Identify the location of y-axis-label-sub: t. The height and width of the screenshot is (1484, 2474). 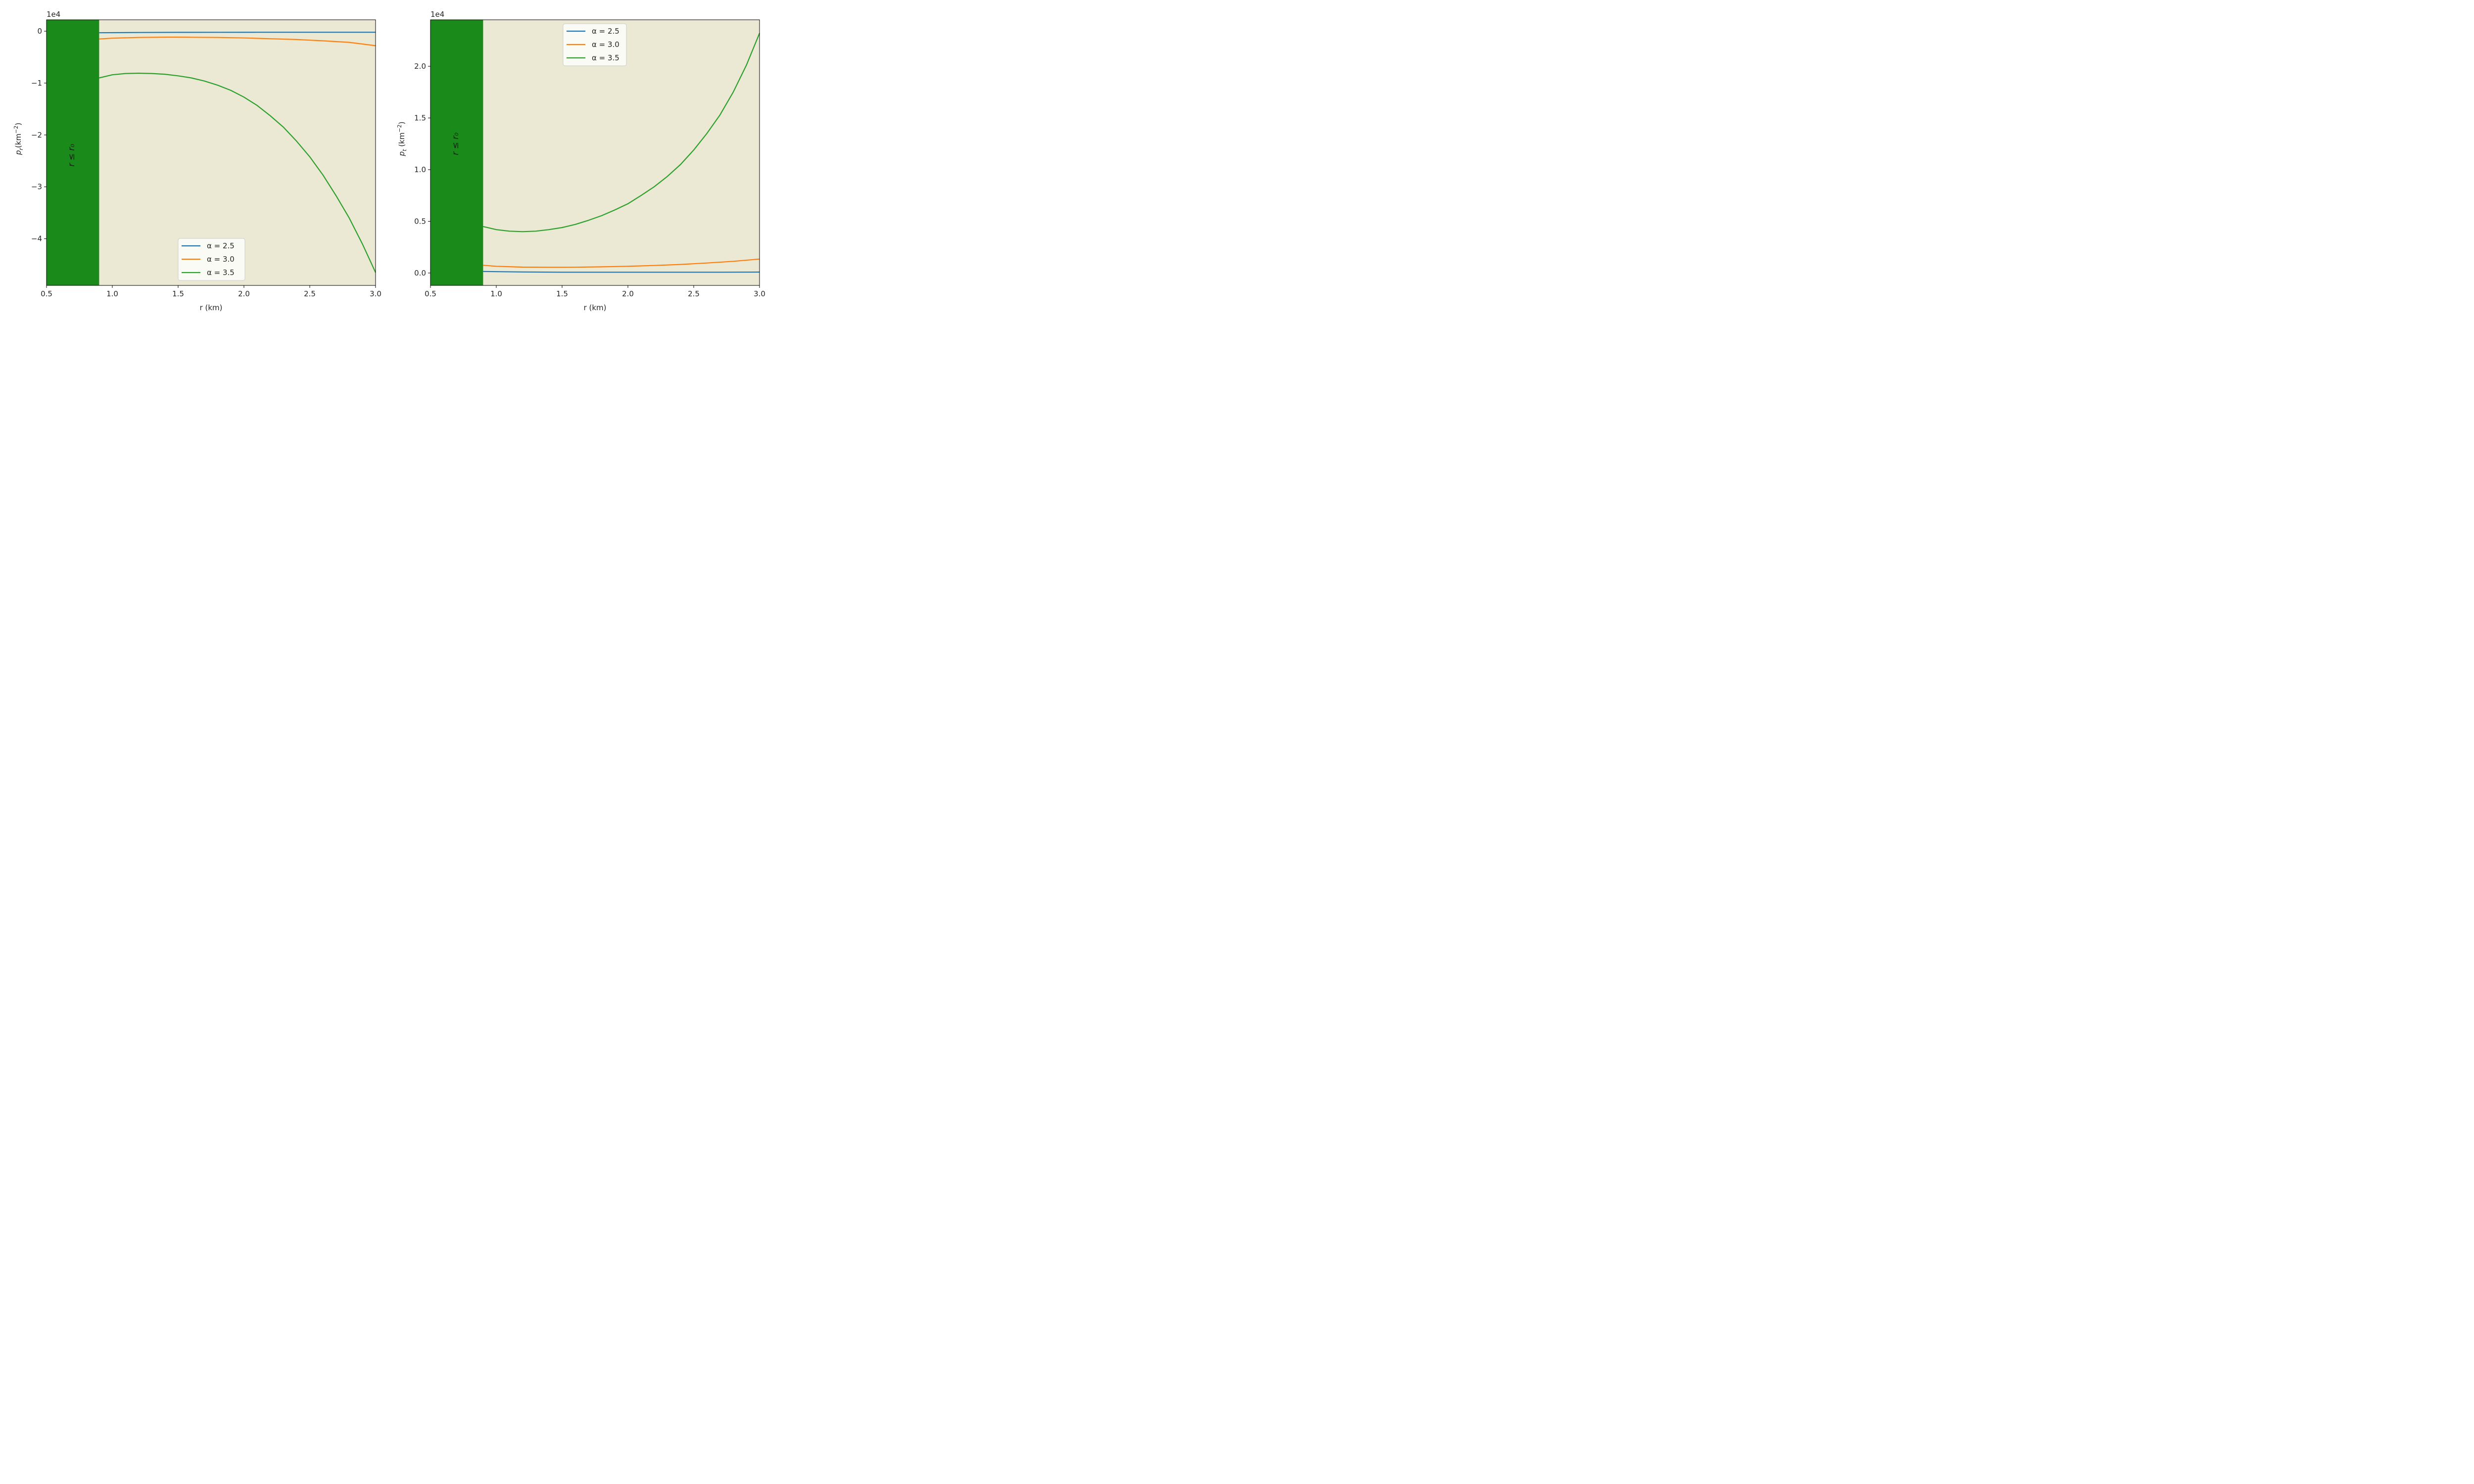
(404, 150).